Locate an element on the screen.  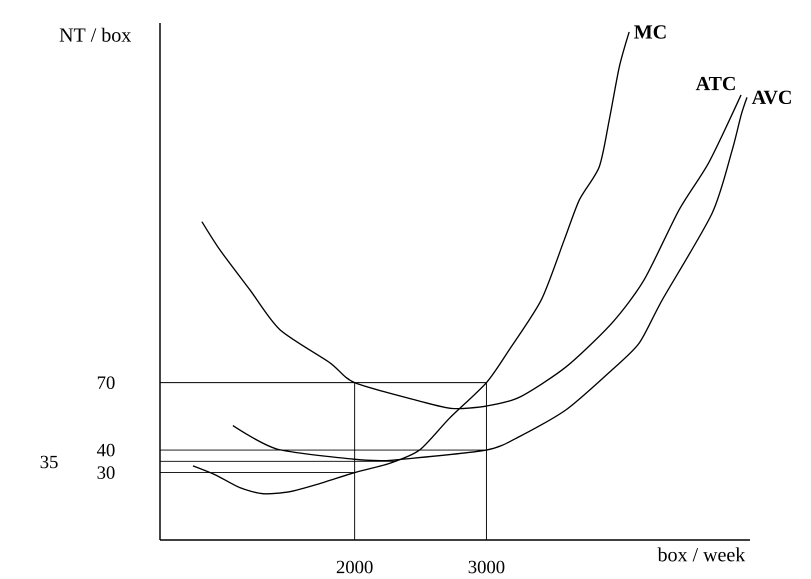
x-tick-label: 3000 is located at coordinates (486, 567).